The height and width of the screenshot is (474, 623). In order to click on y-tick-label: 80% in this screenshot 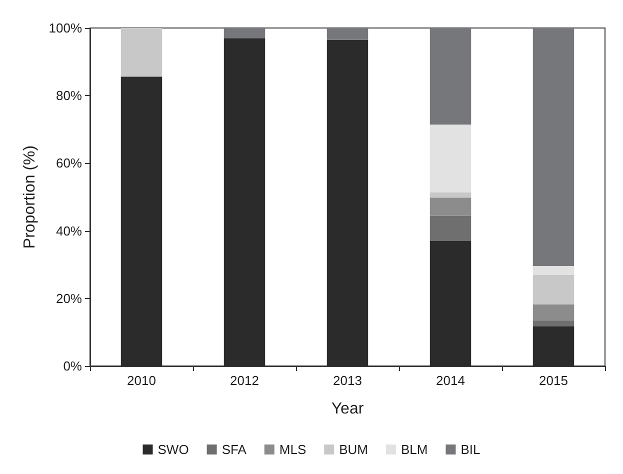, I will do `click(69, 96)`.